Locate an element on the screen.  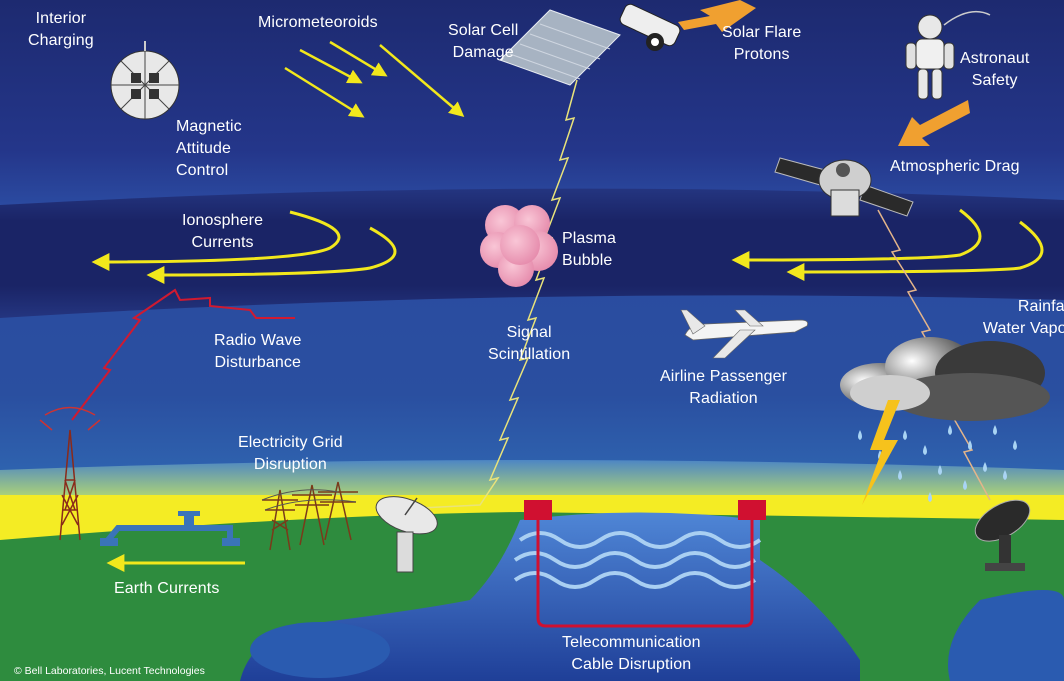
label-signal-scintillation: Signal Scintillation is located at coordinates (529, 343).